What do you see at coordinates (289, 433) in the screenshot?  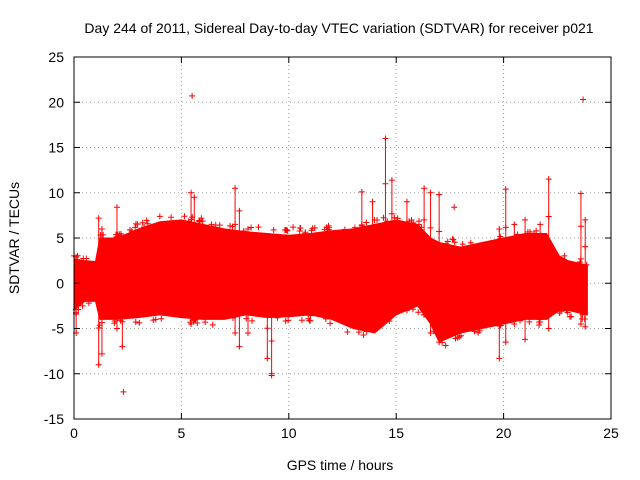 I see `x-tick-label: 10` at bounding box center [289, 433].